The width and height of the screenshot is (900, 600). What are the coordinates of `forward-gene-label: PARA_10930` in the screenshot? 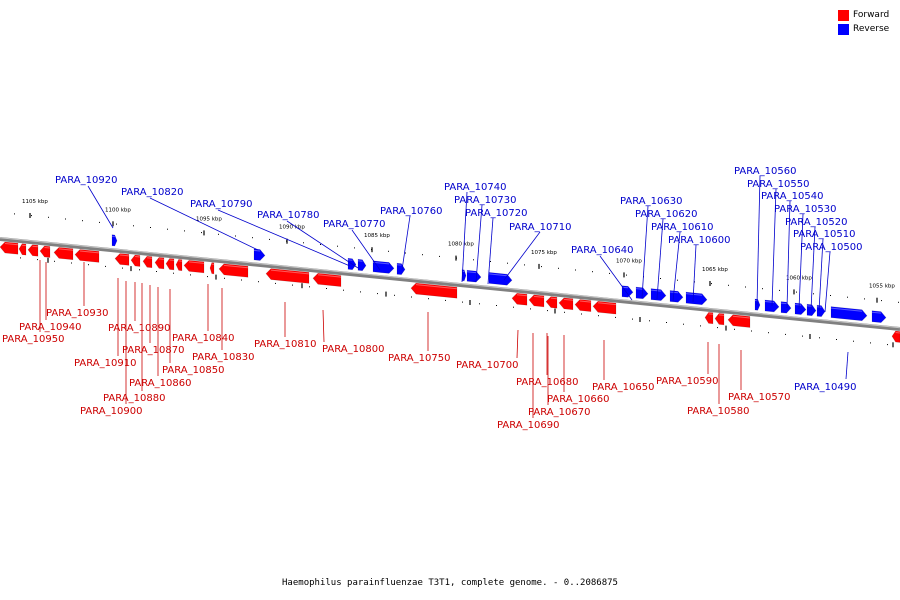 It's located at (77, 313).